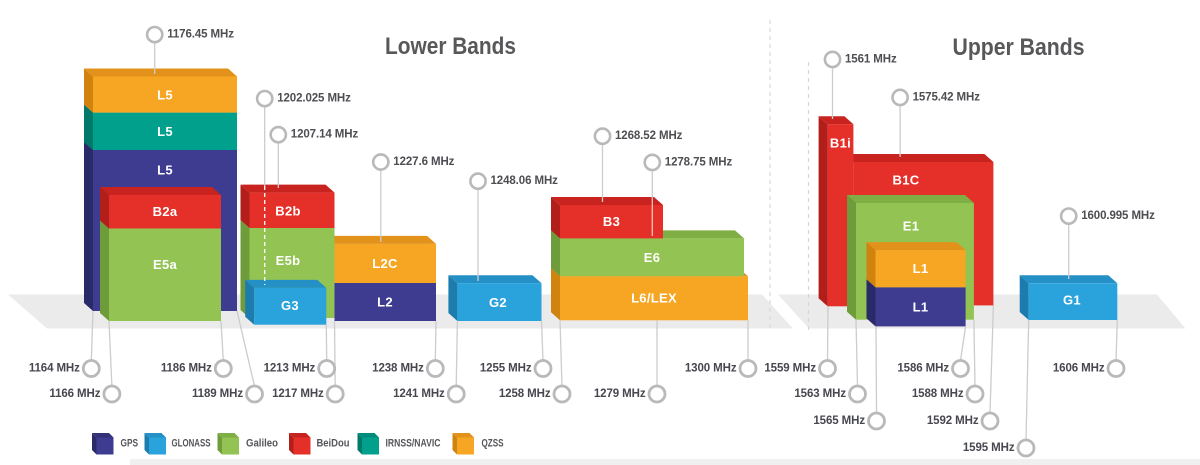 Image resolution: width=1200 pixels, height=465 pixels. I want to click on svg-text: 1606 MHz, so click(1079, 369).